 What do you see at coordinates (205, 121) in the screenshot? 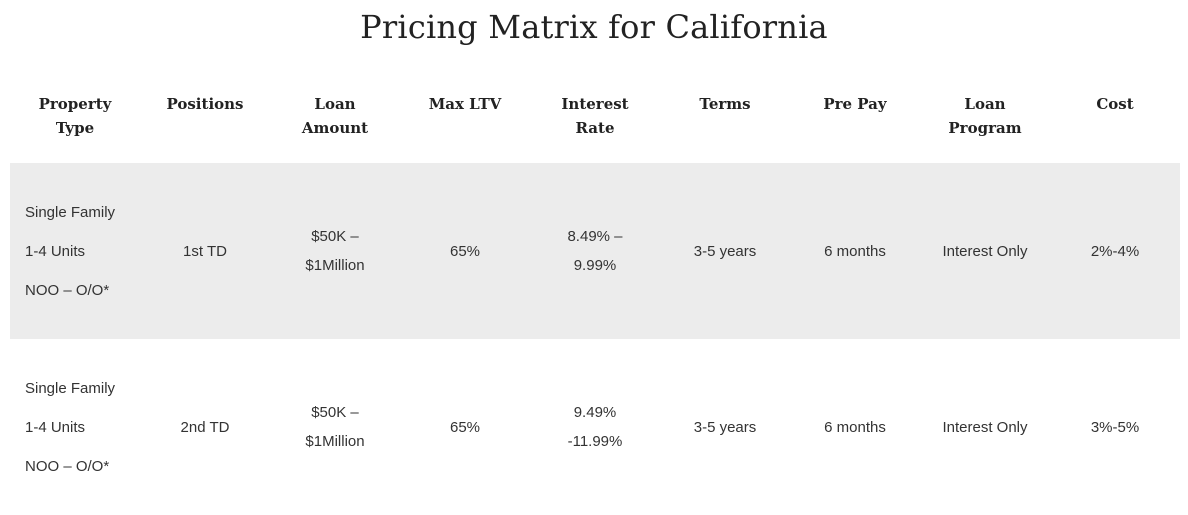
I see `header-positions: Positions` at bounding box center [205, 121].